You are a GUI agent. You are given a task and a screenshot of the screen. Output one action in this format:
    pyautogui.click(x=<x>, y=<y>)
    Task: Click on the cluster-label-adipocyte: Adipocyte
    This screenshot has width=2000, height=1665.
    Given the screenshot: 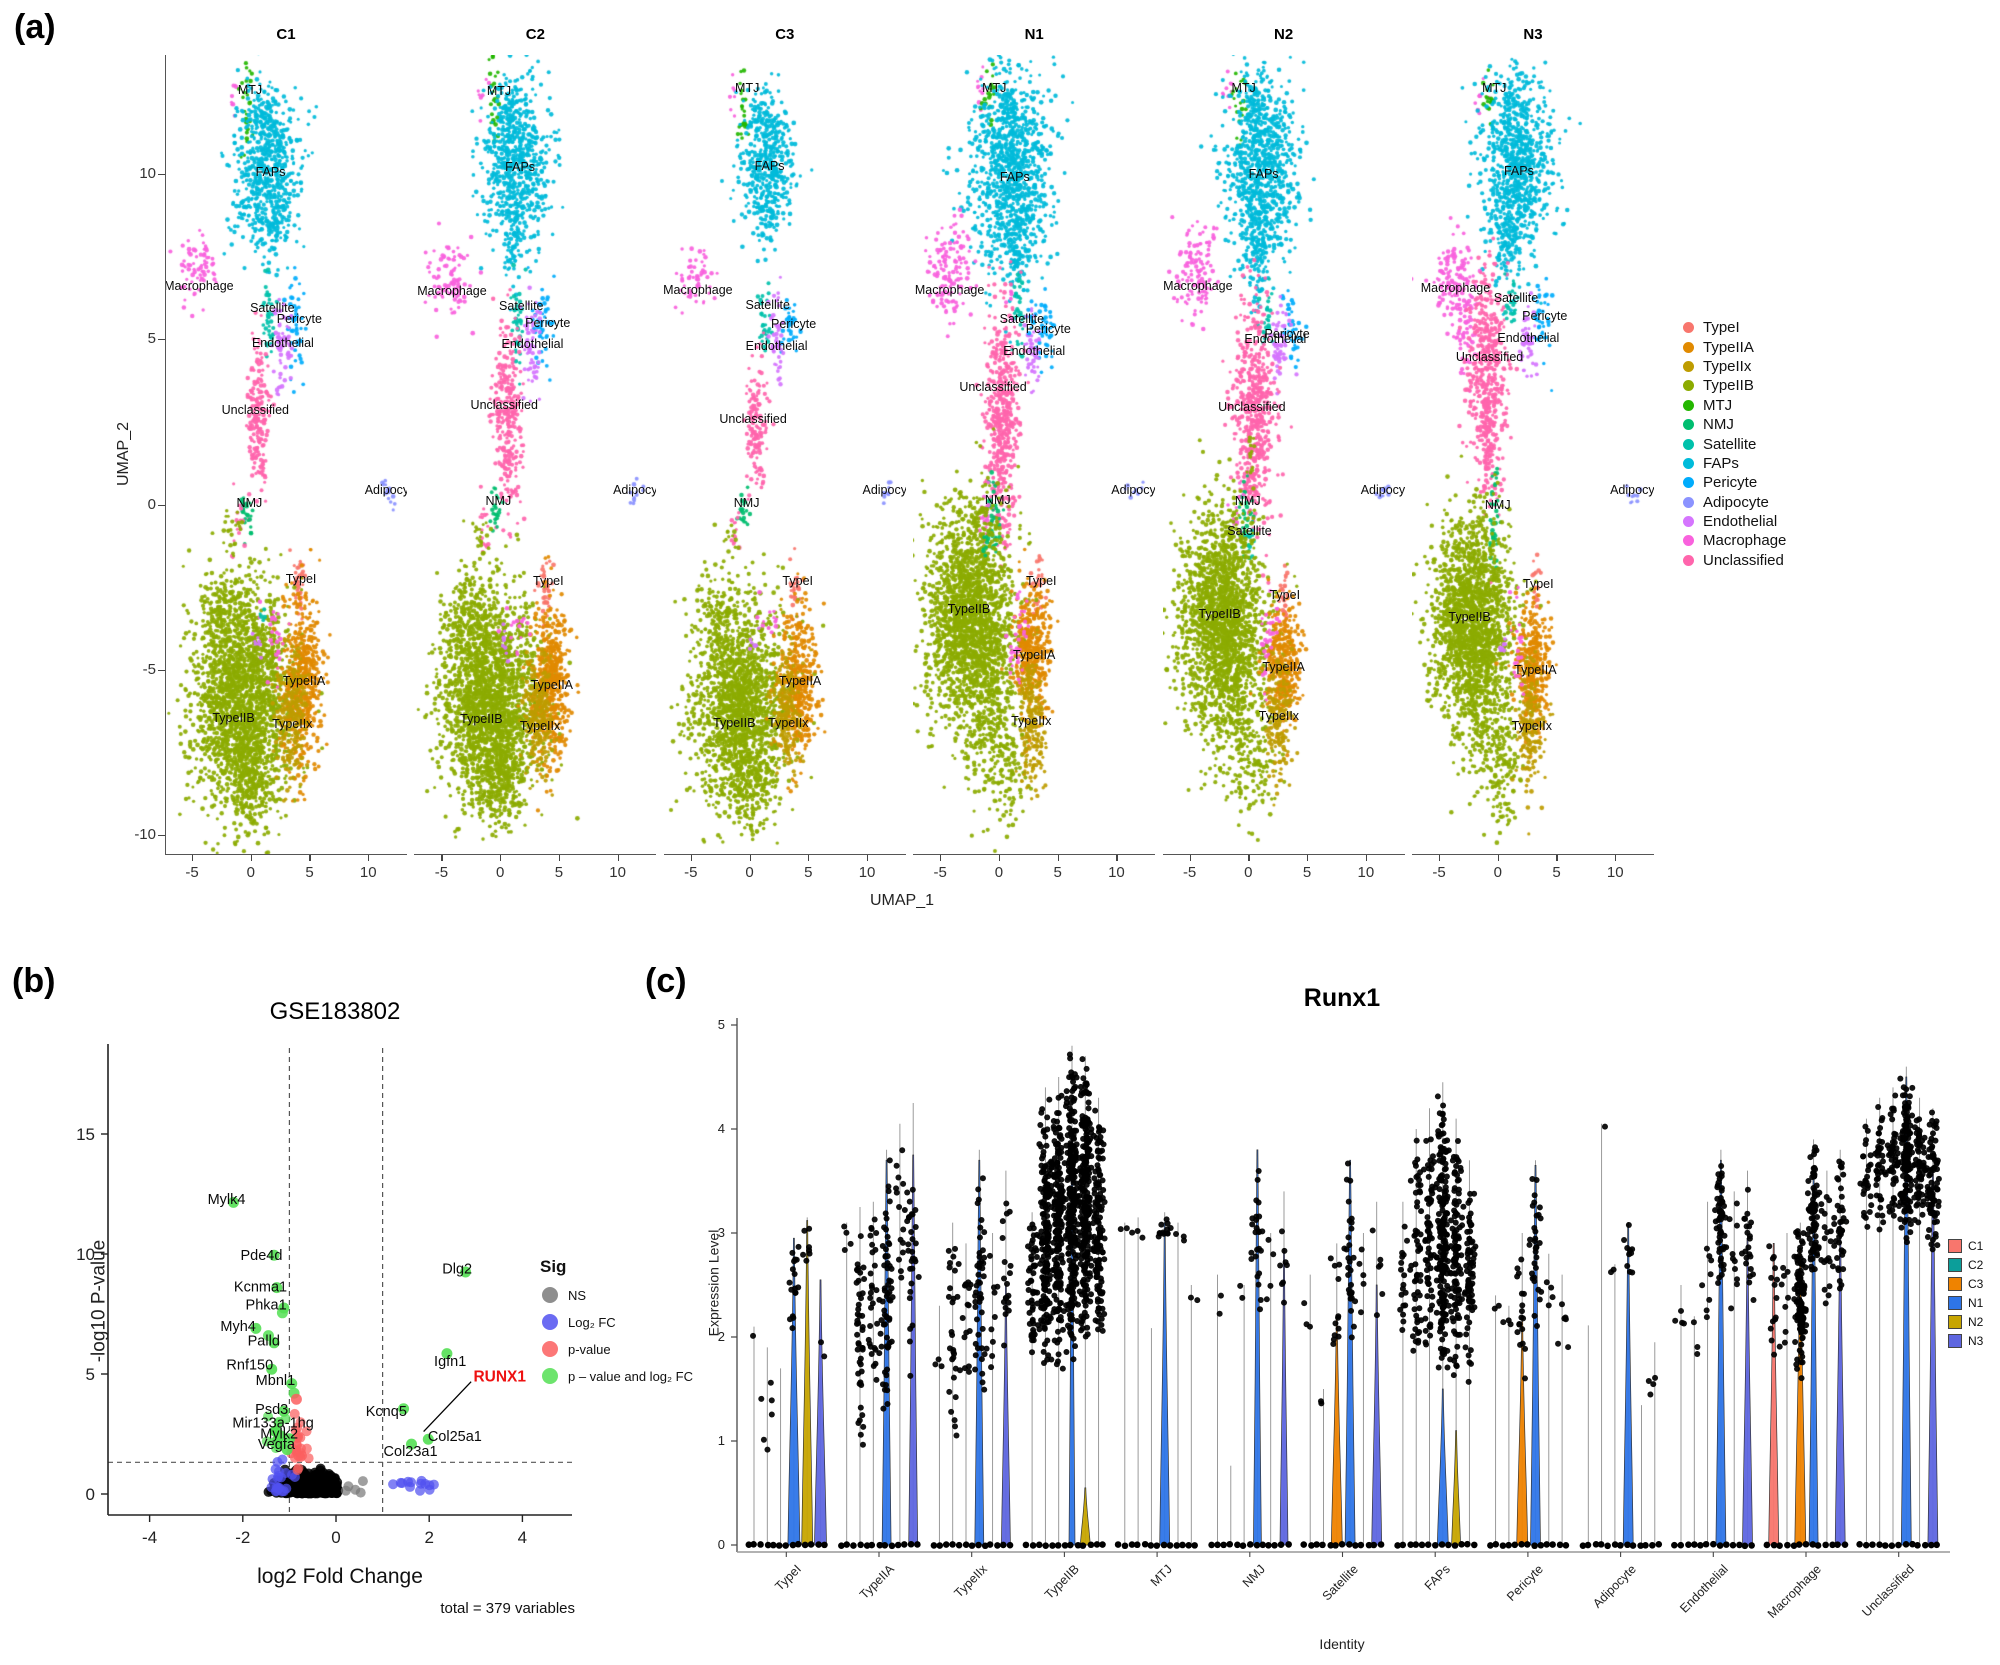 What is the action you would take?
    pyautogui.click(x=385, y=489)
    